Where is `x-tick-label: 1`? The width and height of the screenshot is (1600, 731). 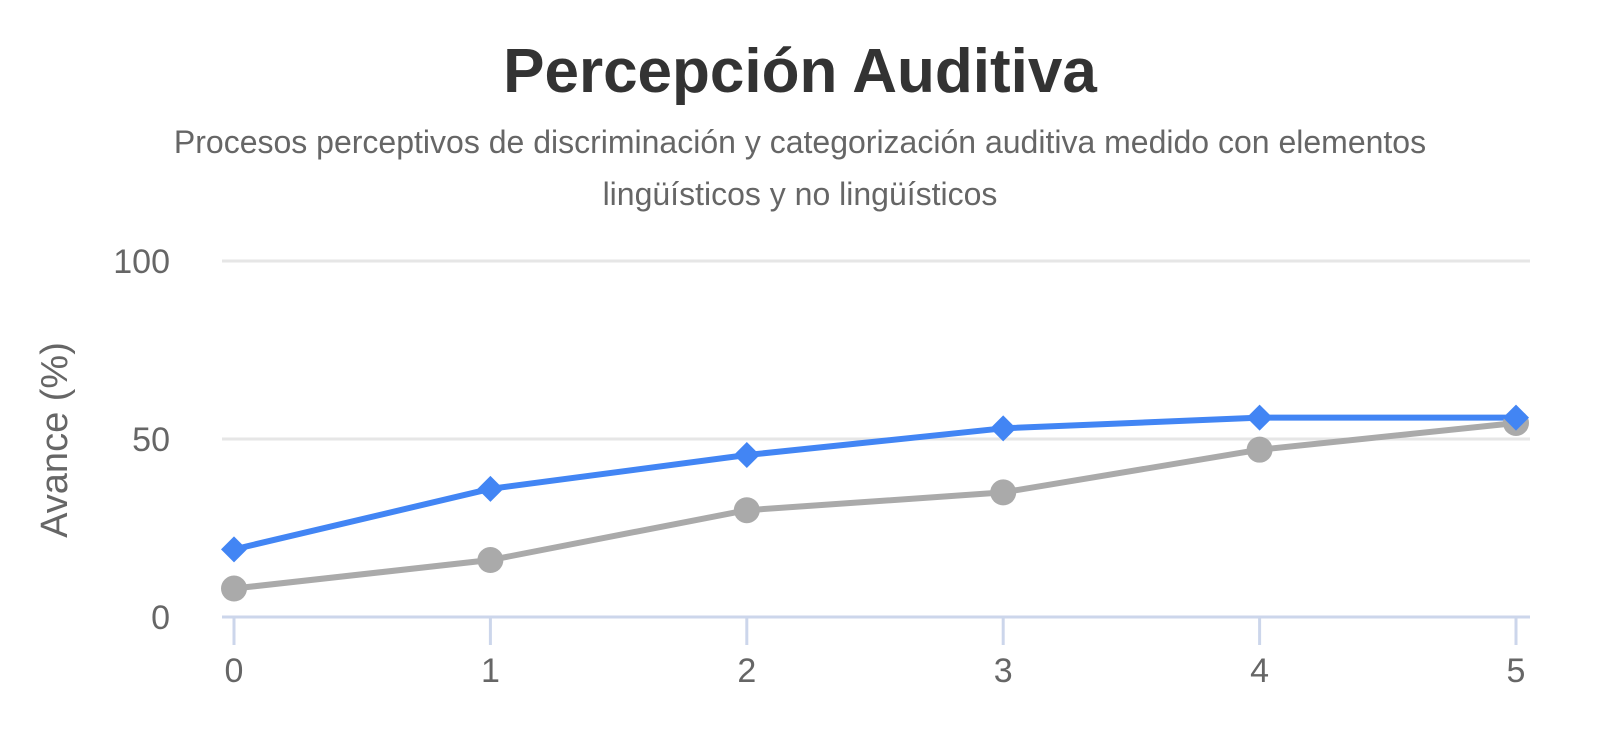 x-tick-label: 1 is located at coordinates (490, 671).